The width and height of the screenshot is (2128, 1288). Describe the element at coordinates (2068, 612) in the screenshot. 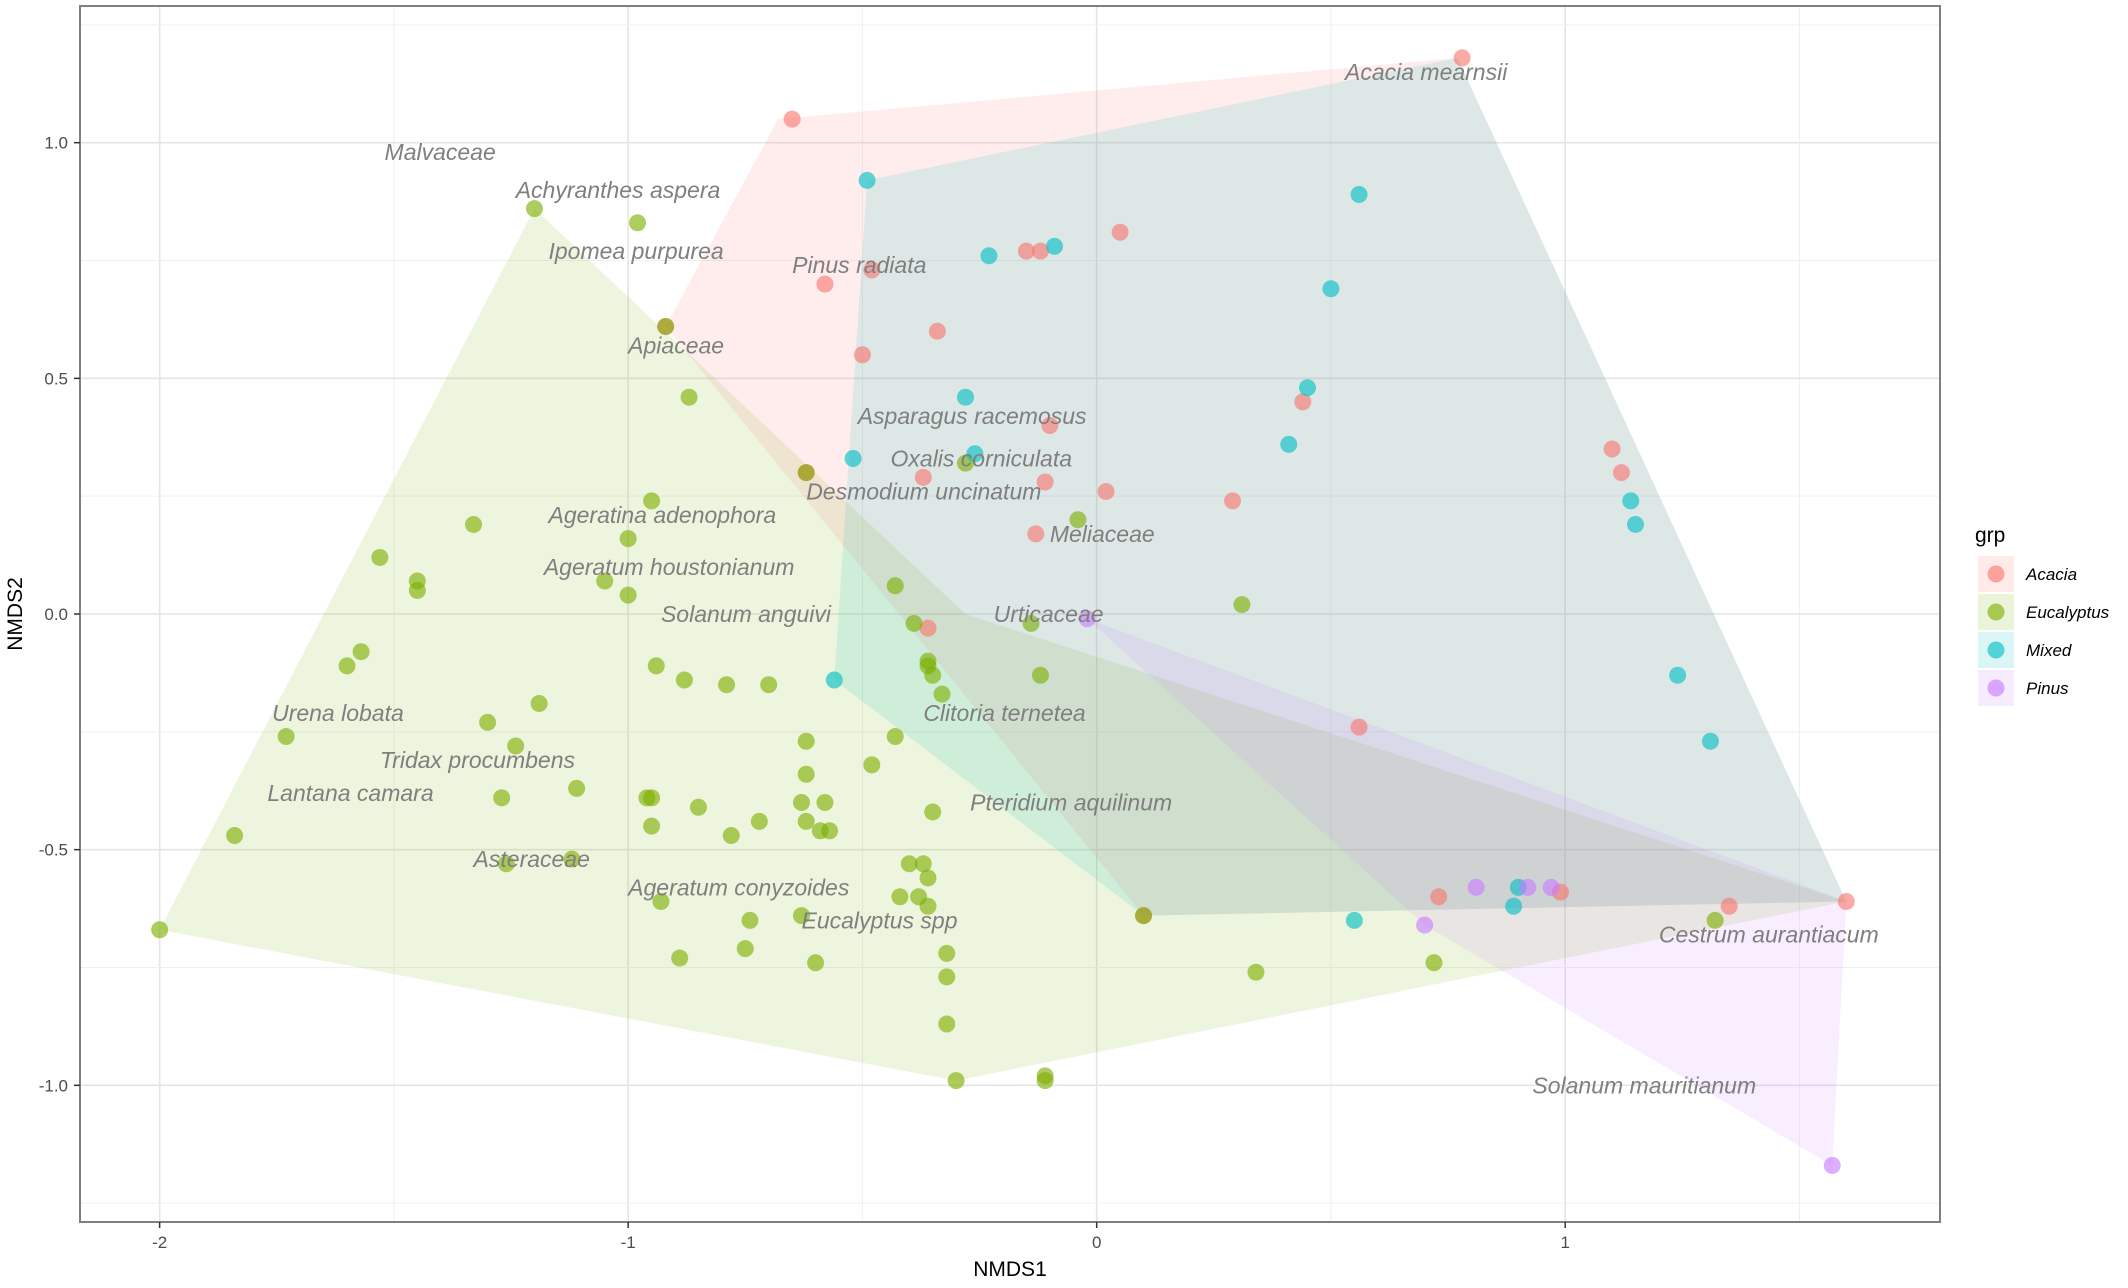

I see `legend-label-eucalyptus: Eucalyptus` at that location.